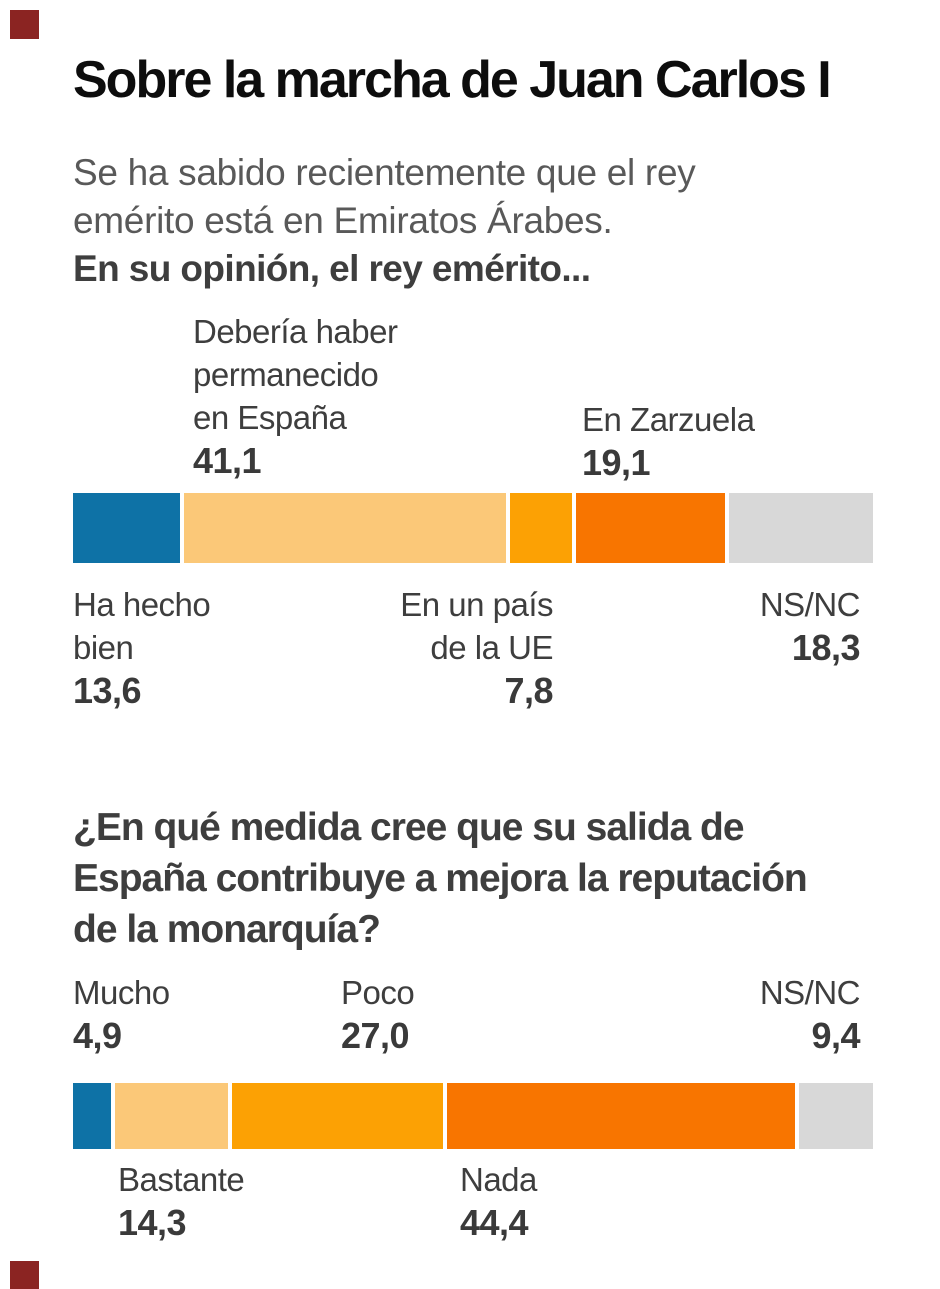 This screenshot has height=1289, width=940. What do you see at coordinates (528, 690) in the screenshot?
I see `value-label: 7,8` at bounding box center [528, 690].